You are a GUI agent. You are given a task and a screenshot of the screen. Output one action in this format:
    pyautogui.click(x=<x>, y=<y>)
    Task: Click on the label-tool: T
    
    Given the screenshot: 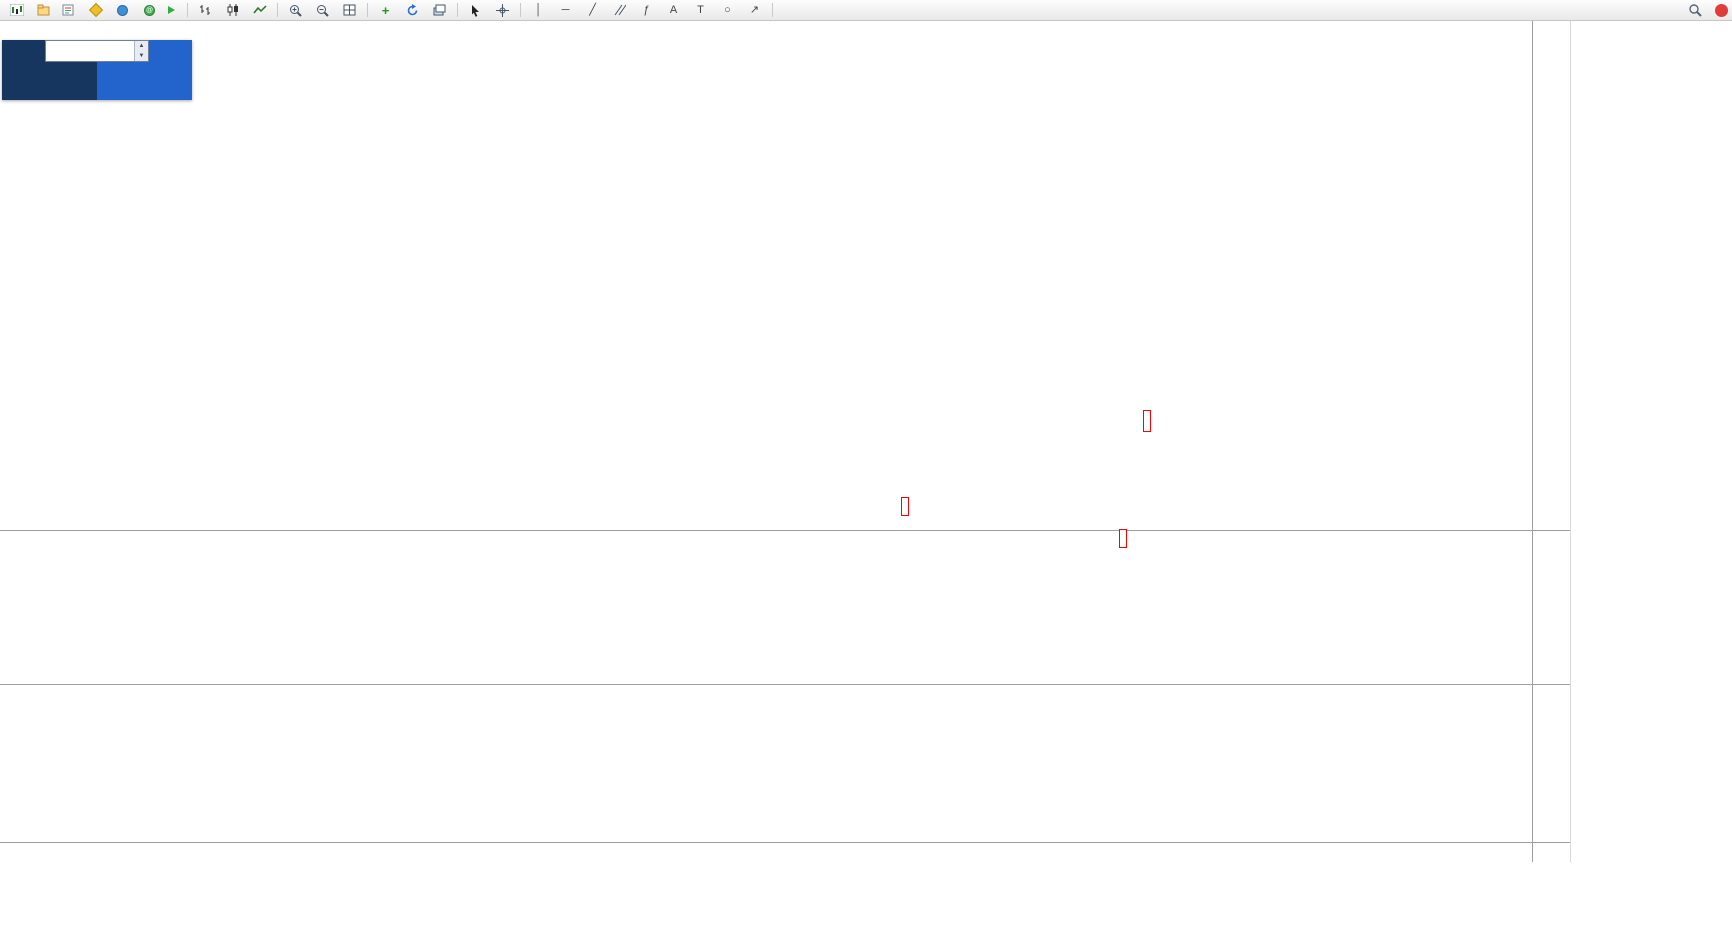 What is the action you would take?
    pyautogui.click(x=700, y=9)
    